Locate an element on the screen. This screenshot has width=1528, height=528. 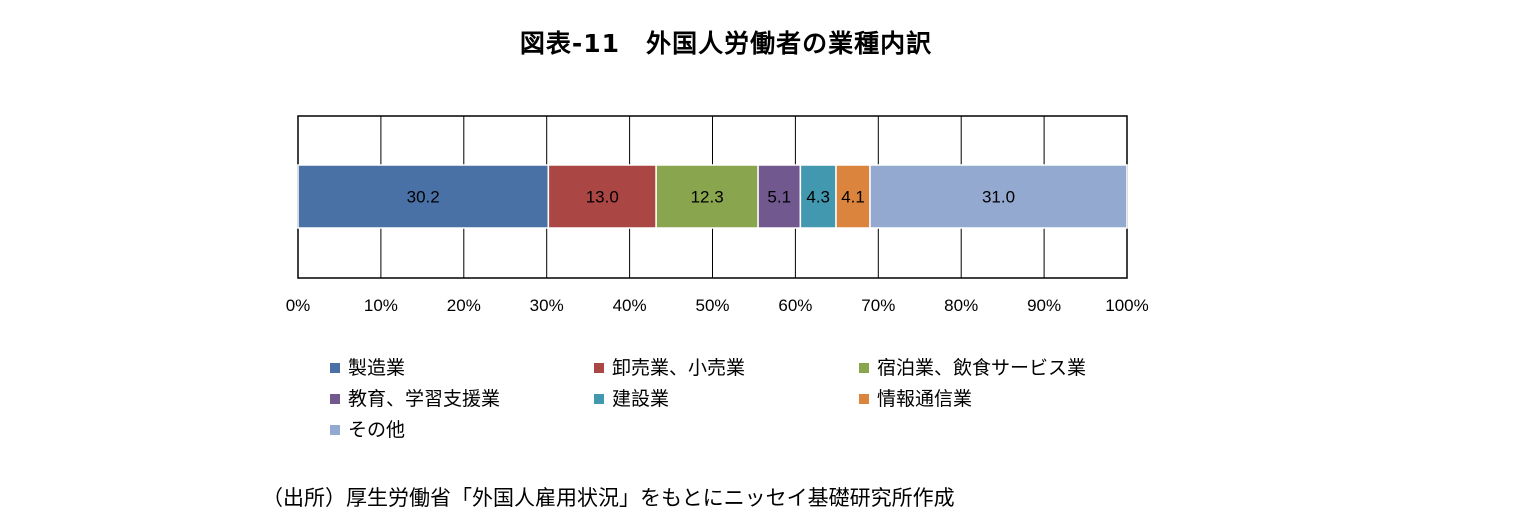
x-axis-ticks: 0% 10% 20% 30% 40% 50% 60% 70% 80% 90% 100% is located at coordinates (717, 305).